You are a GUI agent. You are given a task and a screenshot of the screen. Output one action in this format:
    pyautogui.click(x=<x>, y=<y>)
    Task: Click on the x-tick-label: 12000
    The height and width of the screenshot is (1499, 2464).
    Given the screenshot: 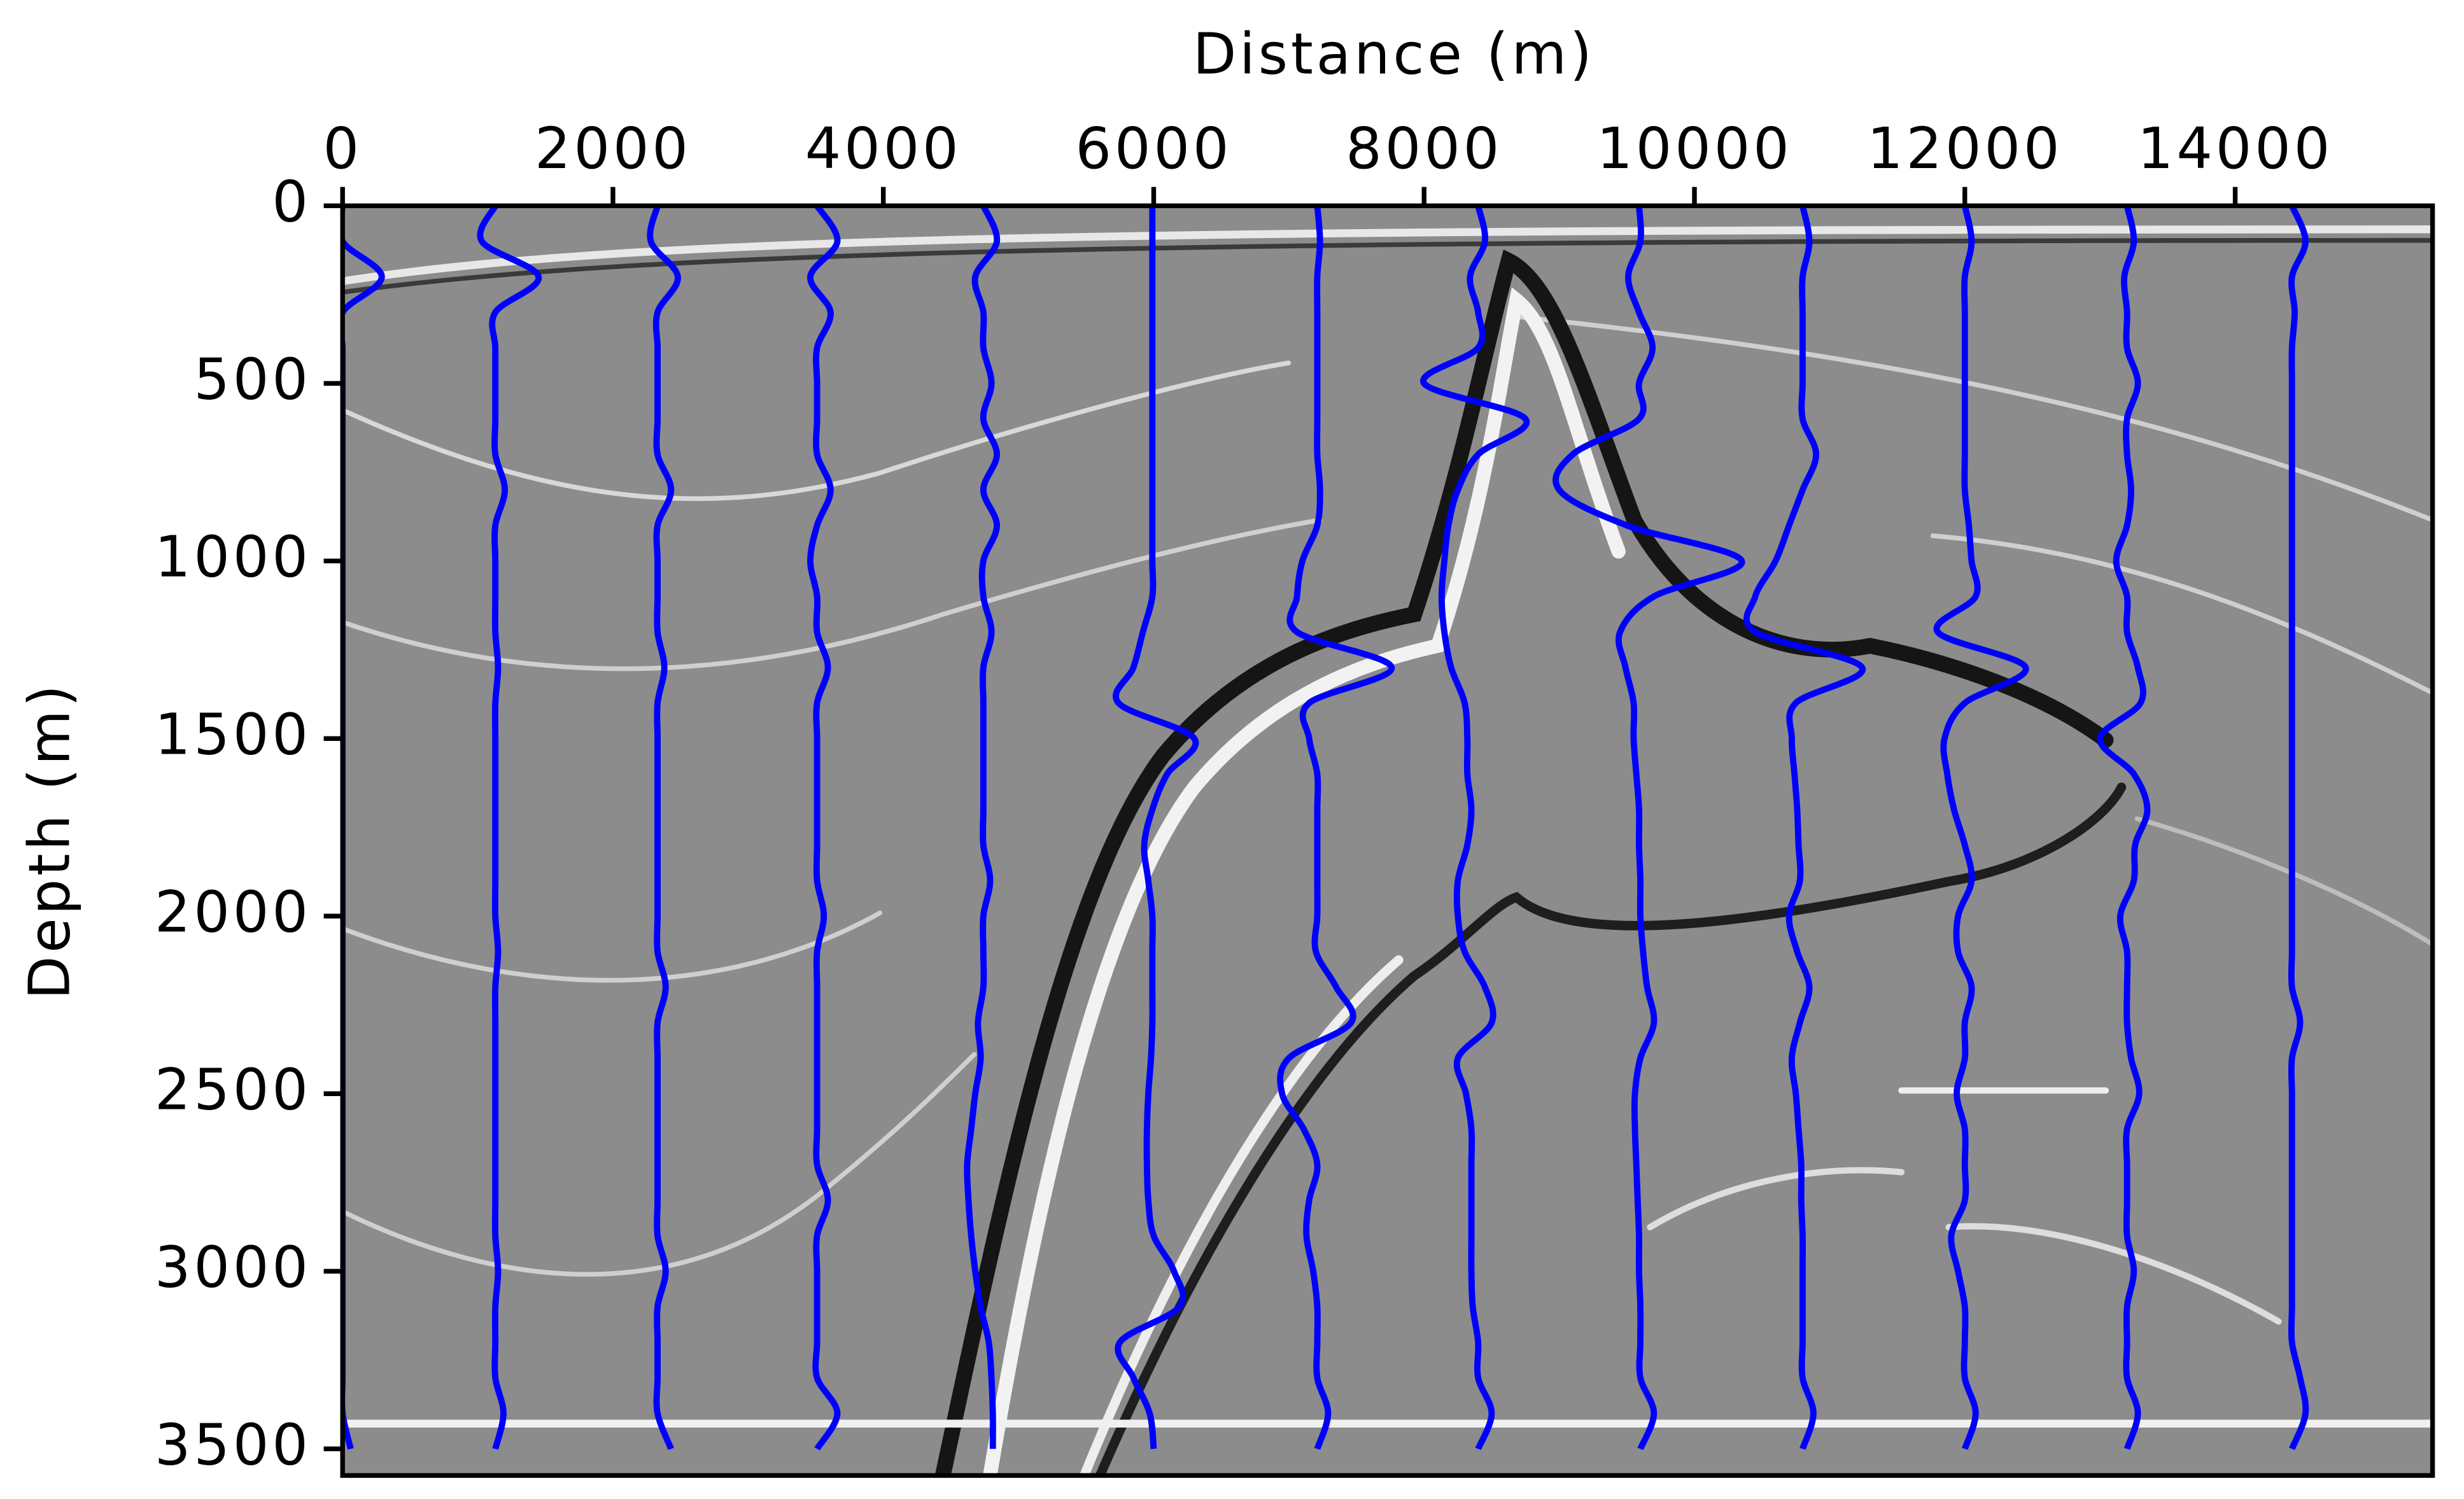 What is the action you would take?
    pyautogui.click(x=1965, y=148)
    